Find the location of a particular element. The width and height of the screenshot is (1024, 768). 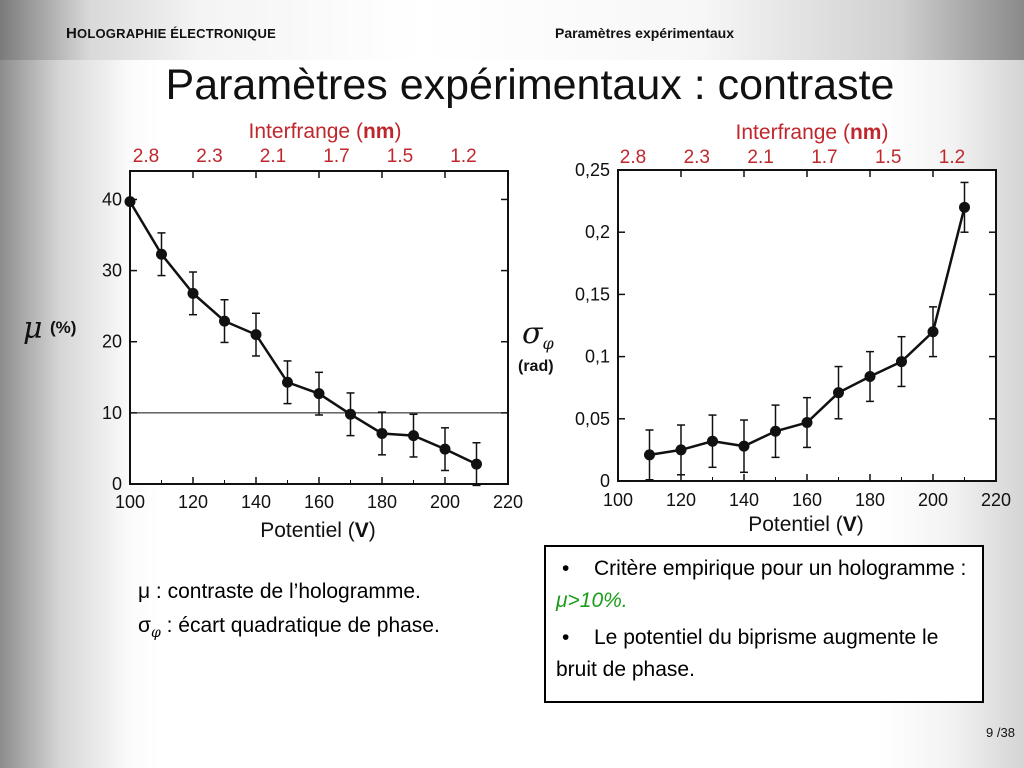

phase-y-axis-symbol: σφ is located at coordinates (538, 334).